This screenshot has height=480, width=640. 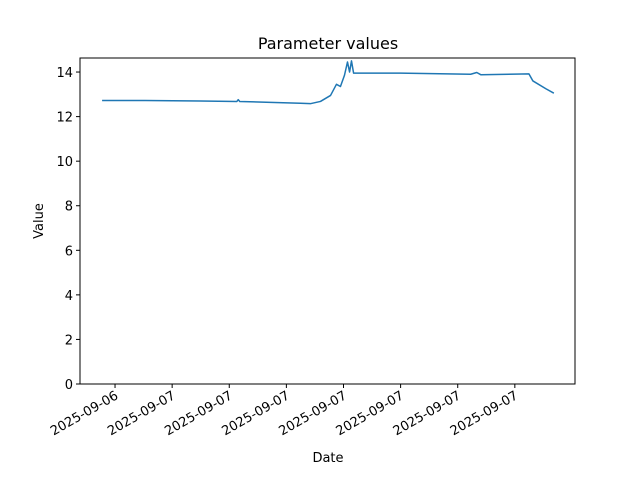 What do you see at coordinates (39, 221) in the screenshot?
I see `y-axis-label: Value` at bounding box center [39, 221].